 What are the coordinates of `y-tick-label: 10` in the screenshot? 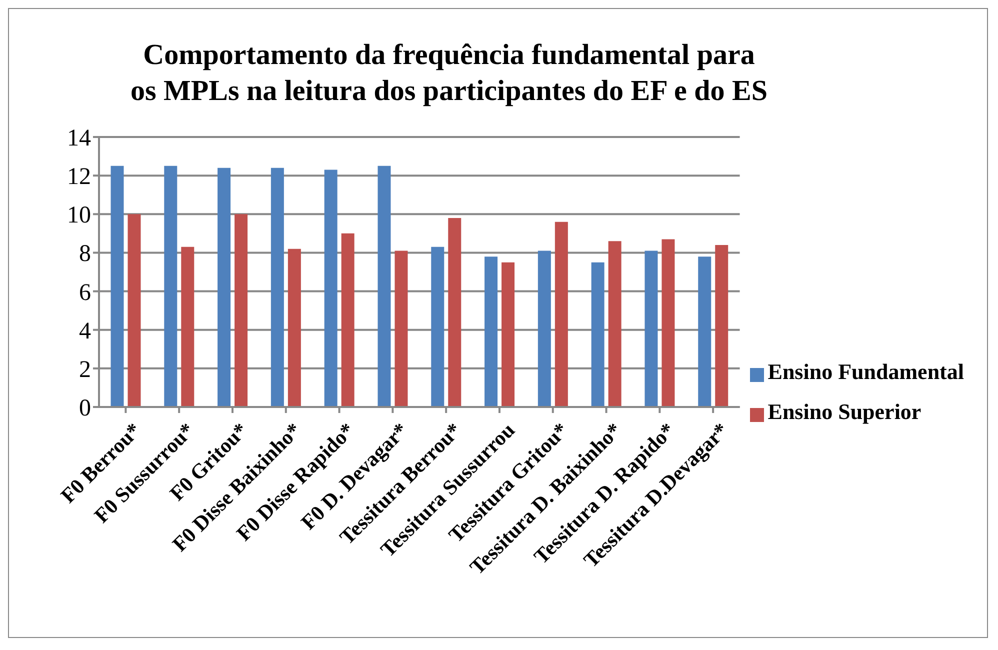 It's located at (79, 215).